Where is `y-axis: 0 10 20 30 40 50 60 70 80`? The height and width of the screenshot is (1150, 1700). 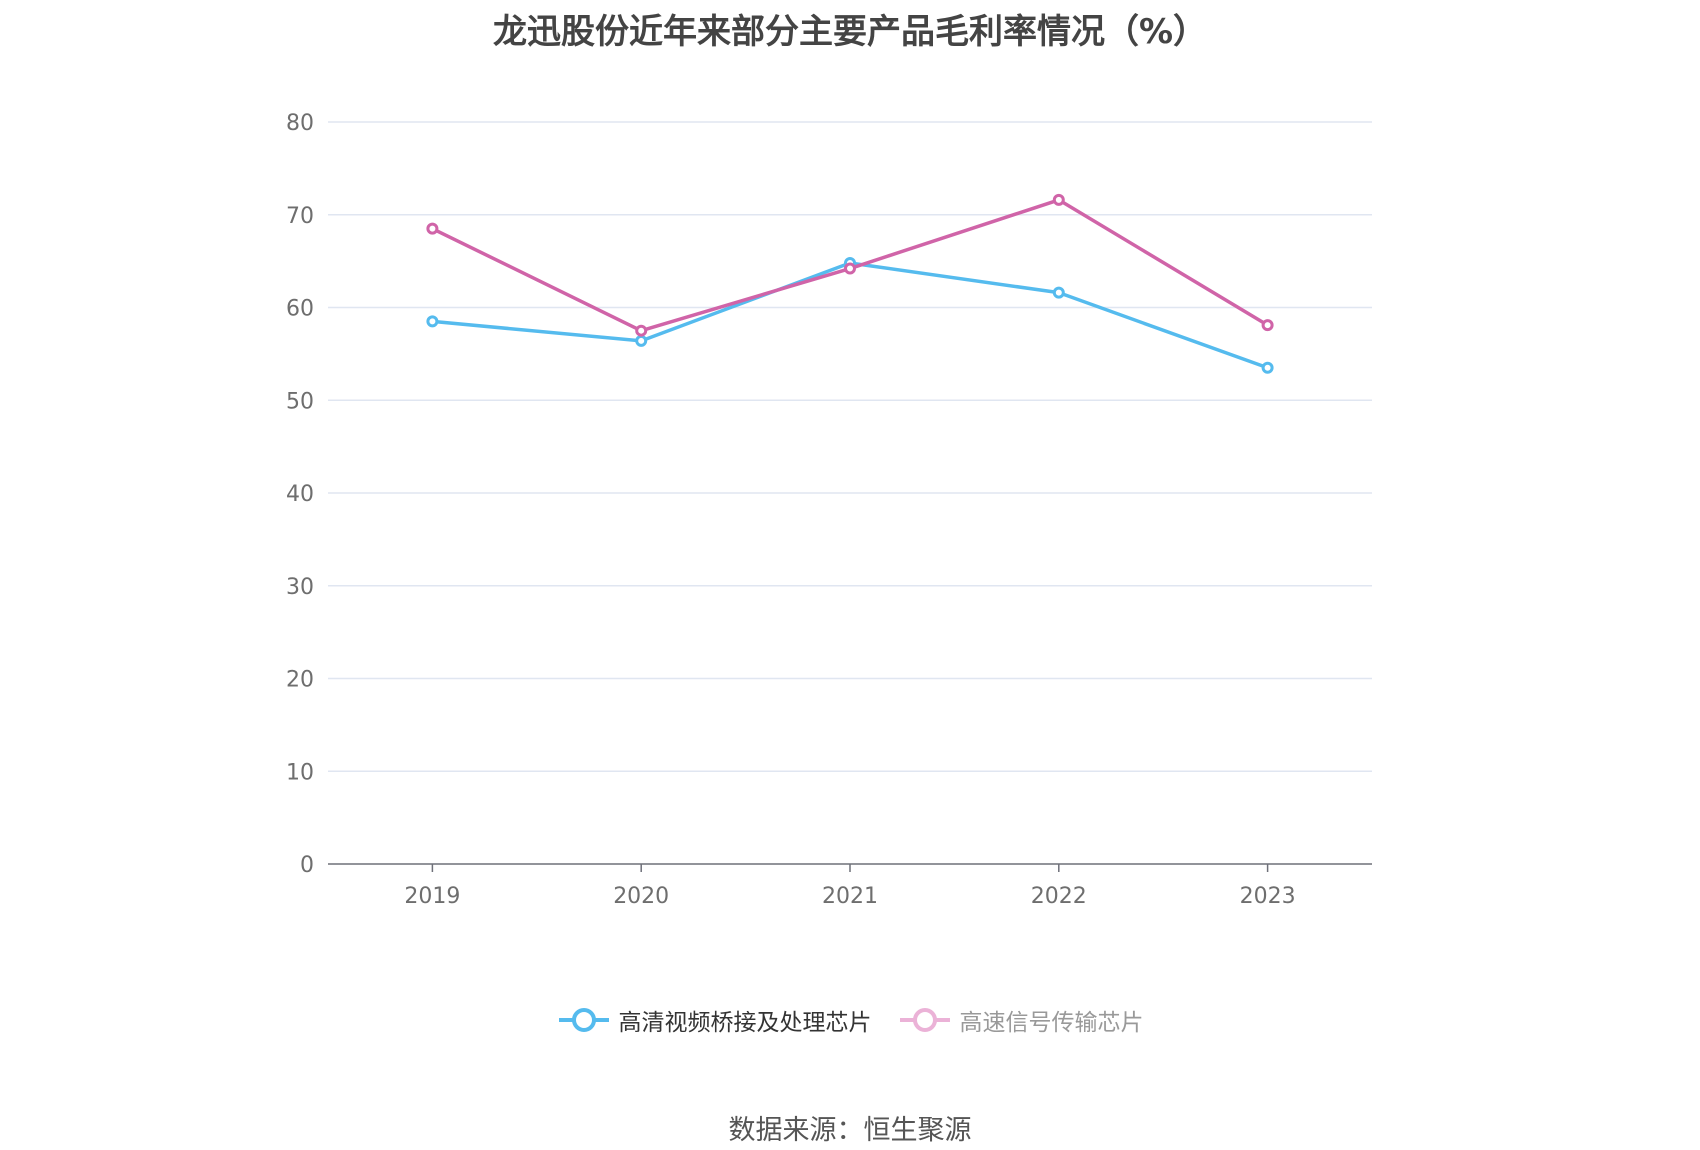
y-axis: 0 10 20 30 40 50 60 70 80 is located at coordinates (300, 494).